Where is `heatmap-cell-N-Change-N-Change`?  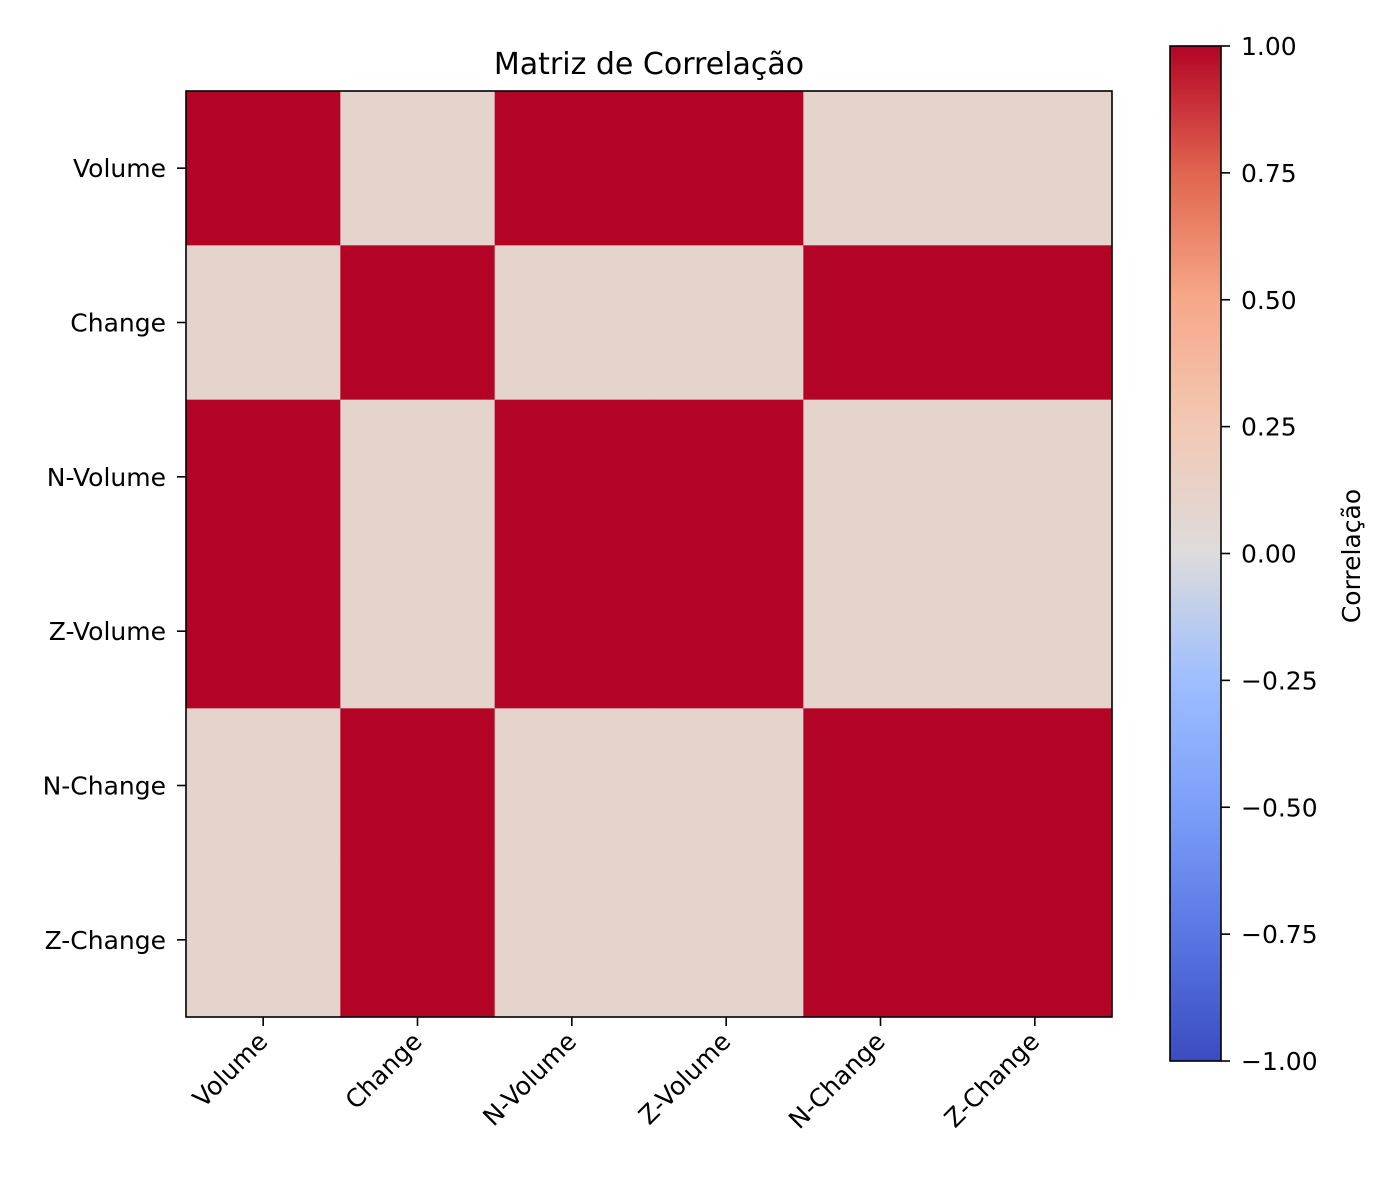 heatmap-cell-N-Change-N-Change is located at coordinates (881, 786).